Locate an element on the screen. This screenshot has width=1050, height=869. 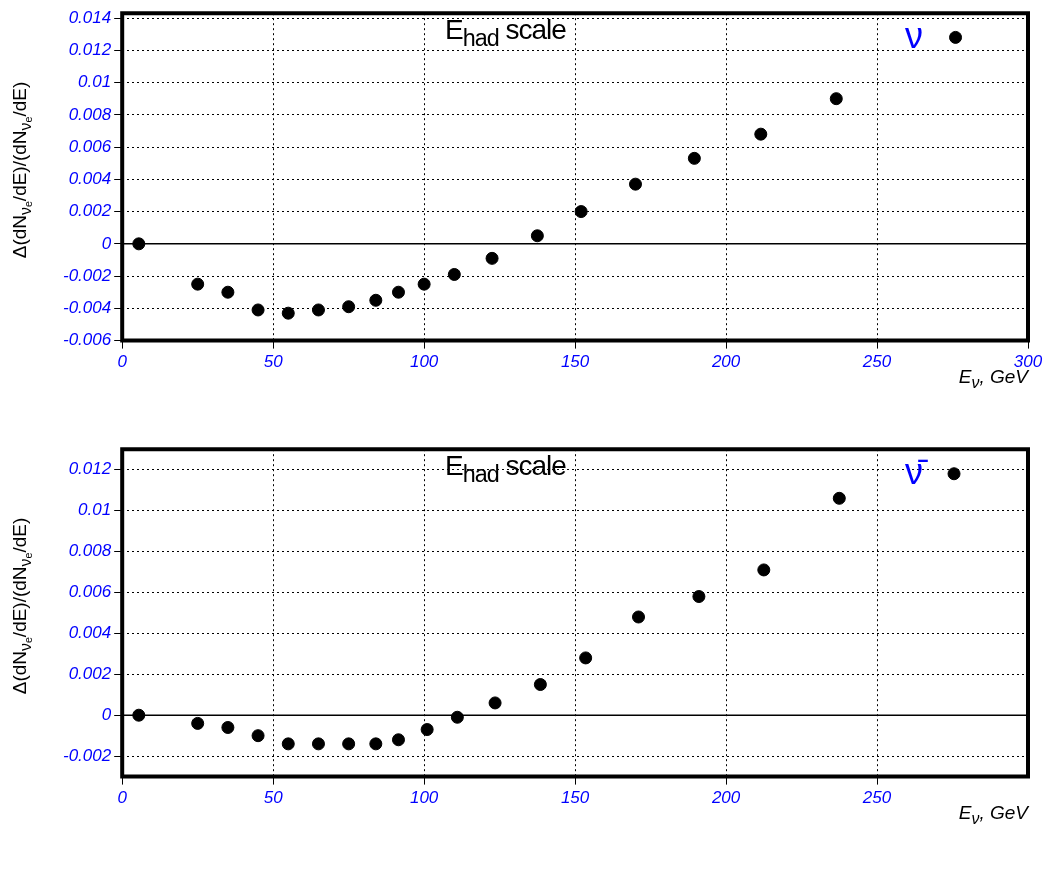
y-tick-label: -0.006 is located at coordinates (87, 340).